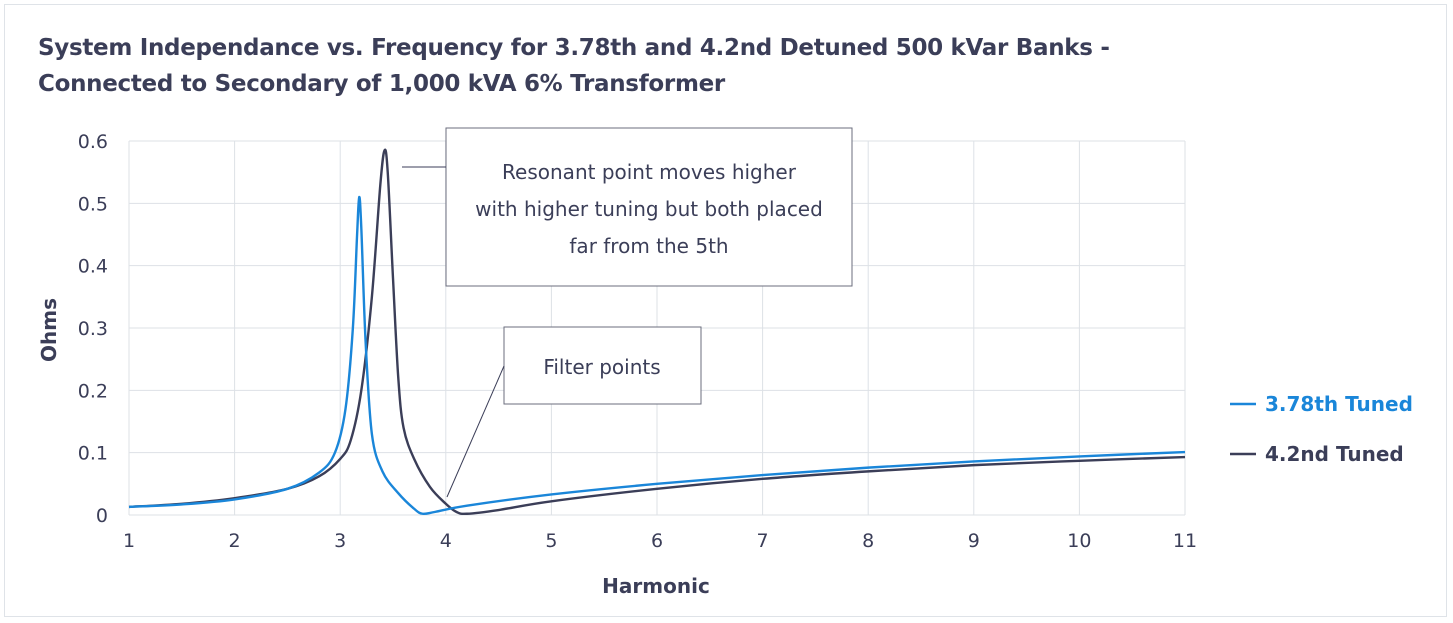 This screenshot has height=623, width=1453. What do you see at coordinates (974, 541) in the screenshot?
I see `x-tick-label: 9` at bounding box center [974, 541].